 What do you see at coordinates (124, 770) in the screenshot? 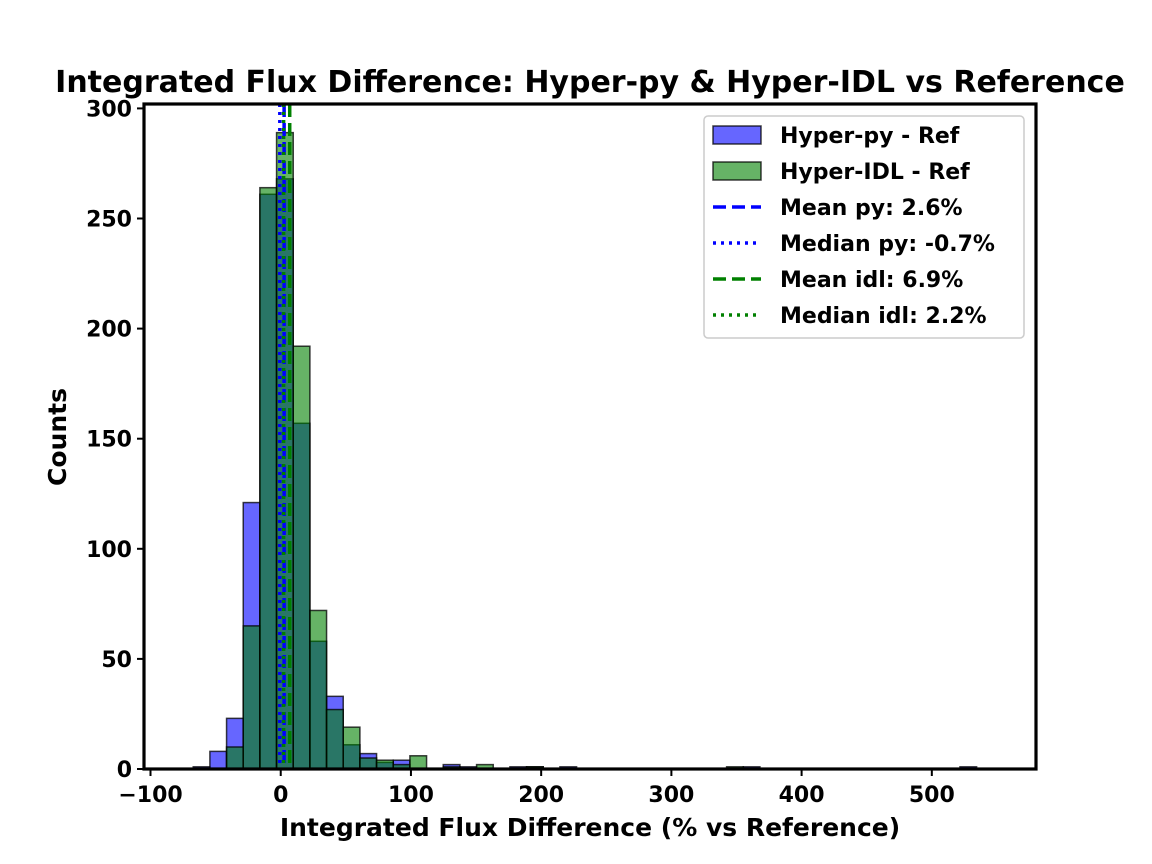
I see `y-tick-label: 0` at bounding box center [124, 770].